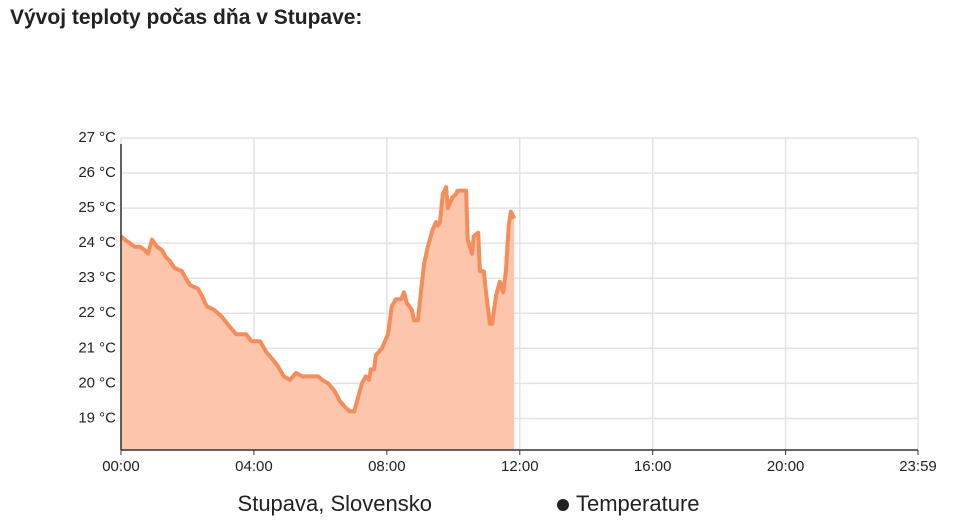  I want to click on y-tick-label: 21 °C, so click(97, 347).